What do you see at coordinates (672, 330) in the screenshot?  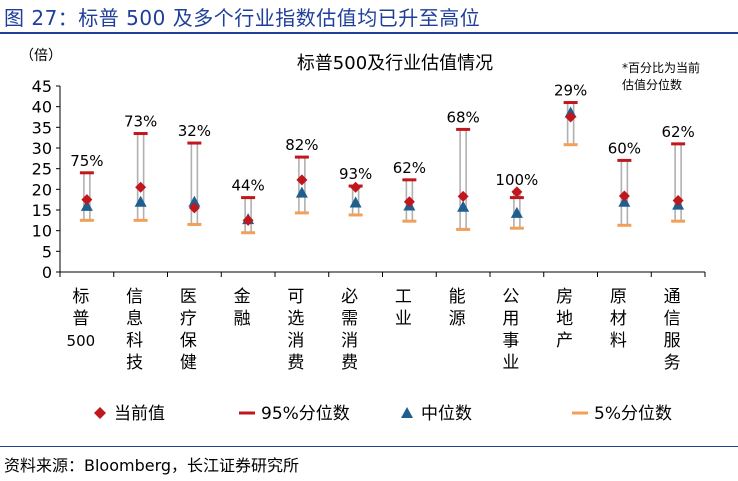 I see `category-label: 通信服务` at bounding box center [672, 330].